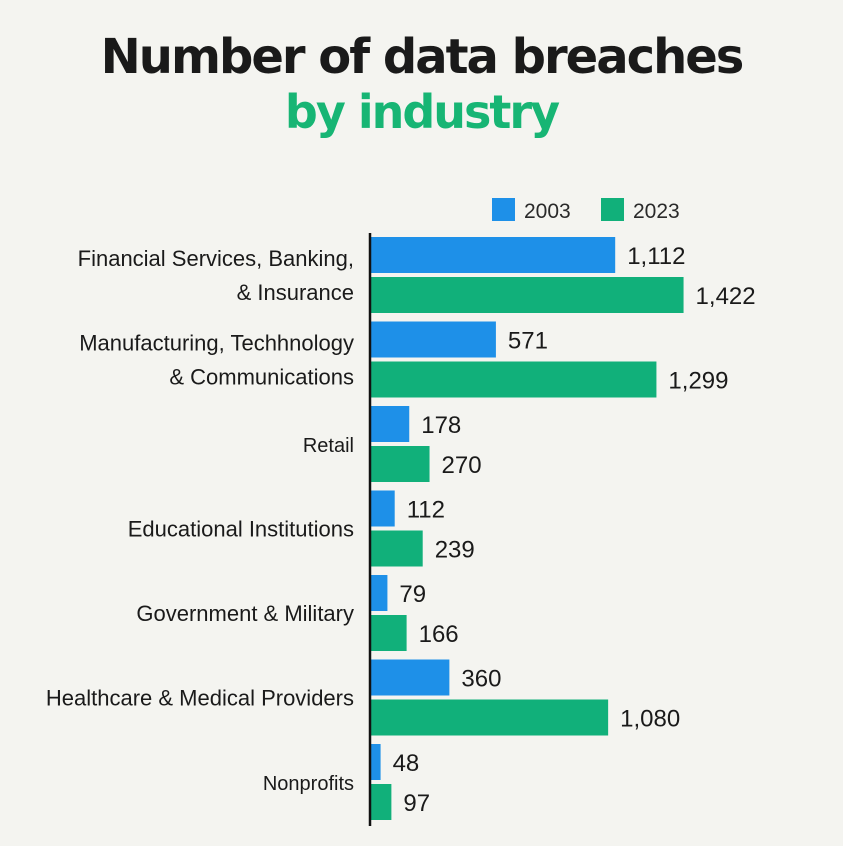  I want to click on title-block: Number of data breaches by industry, so click(421, 83).